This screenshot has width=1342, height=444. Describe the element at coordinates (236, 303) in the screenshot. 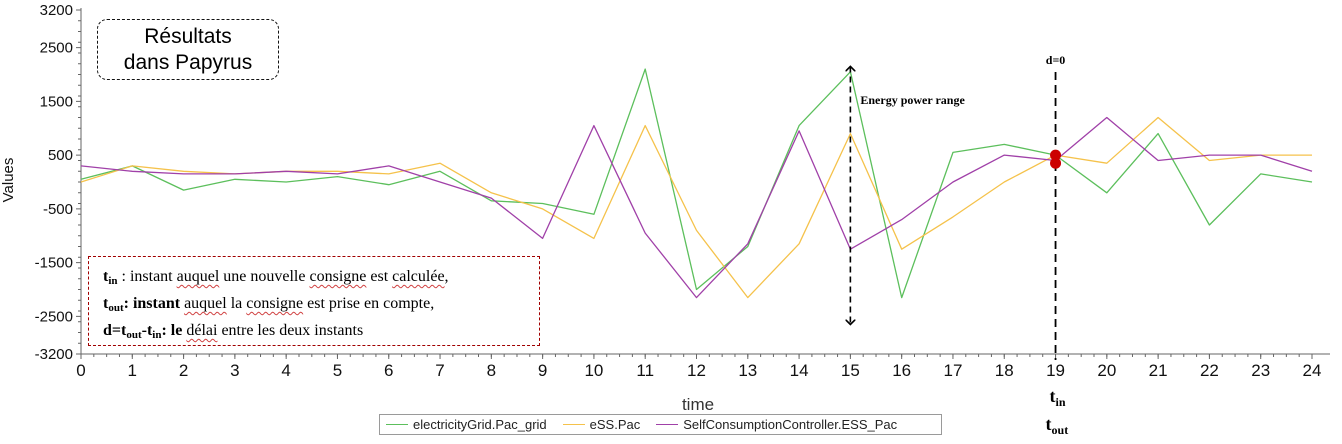

I see `note-text: la` at that location.